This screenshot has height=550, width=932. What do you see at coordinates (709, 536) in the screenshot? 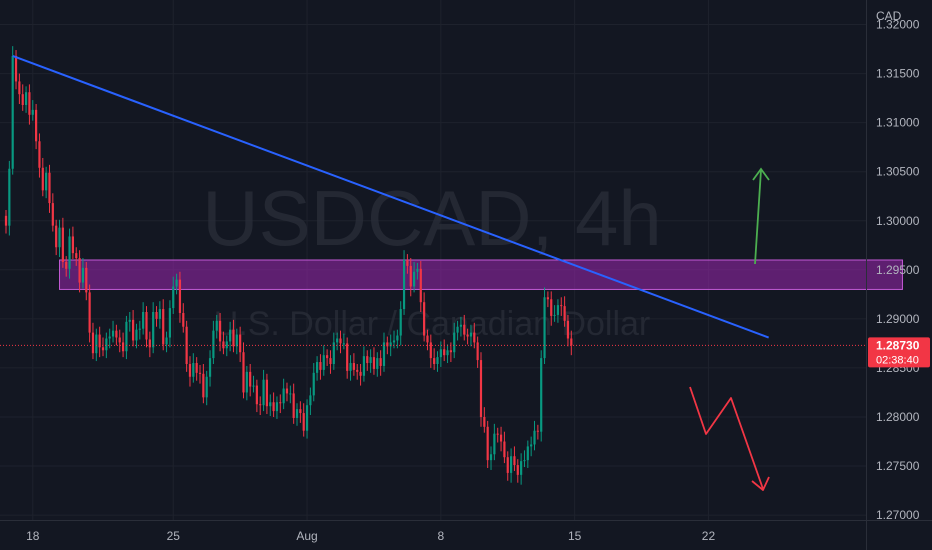
I see `time-tick-label: 22` at bounding box center [709, 536].